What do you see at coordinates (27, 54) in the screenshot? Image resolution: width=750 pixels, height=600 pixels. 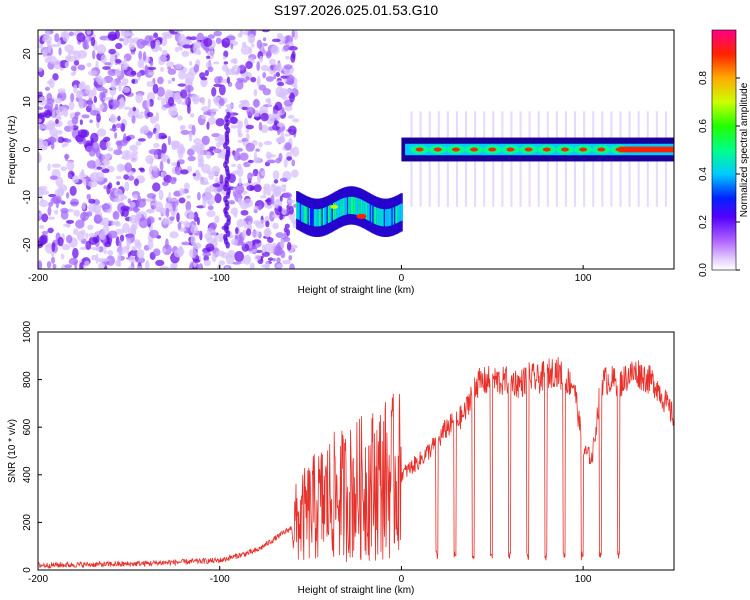 I see `spectrogram-y-tick-label: 20` at bounding box center [27, 54].